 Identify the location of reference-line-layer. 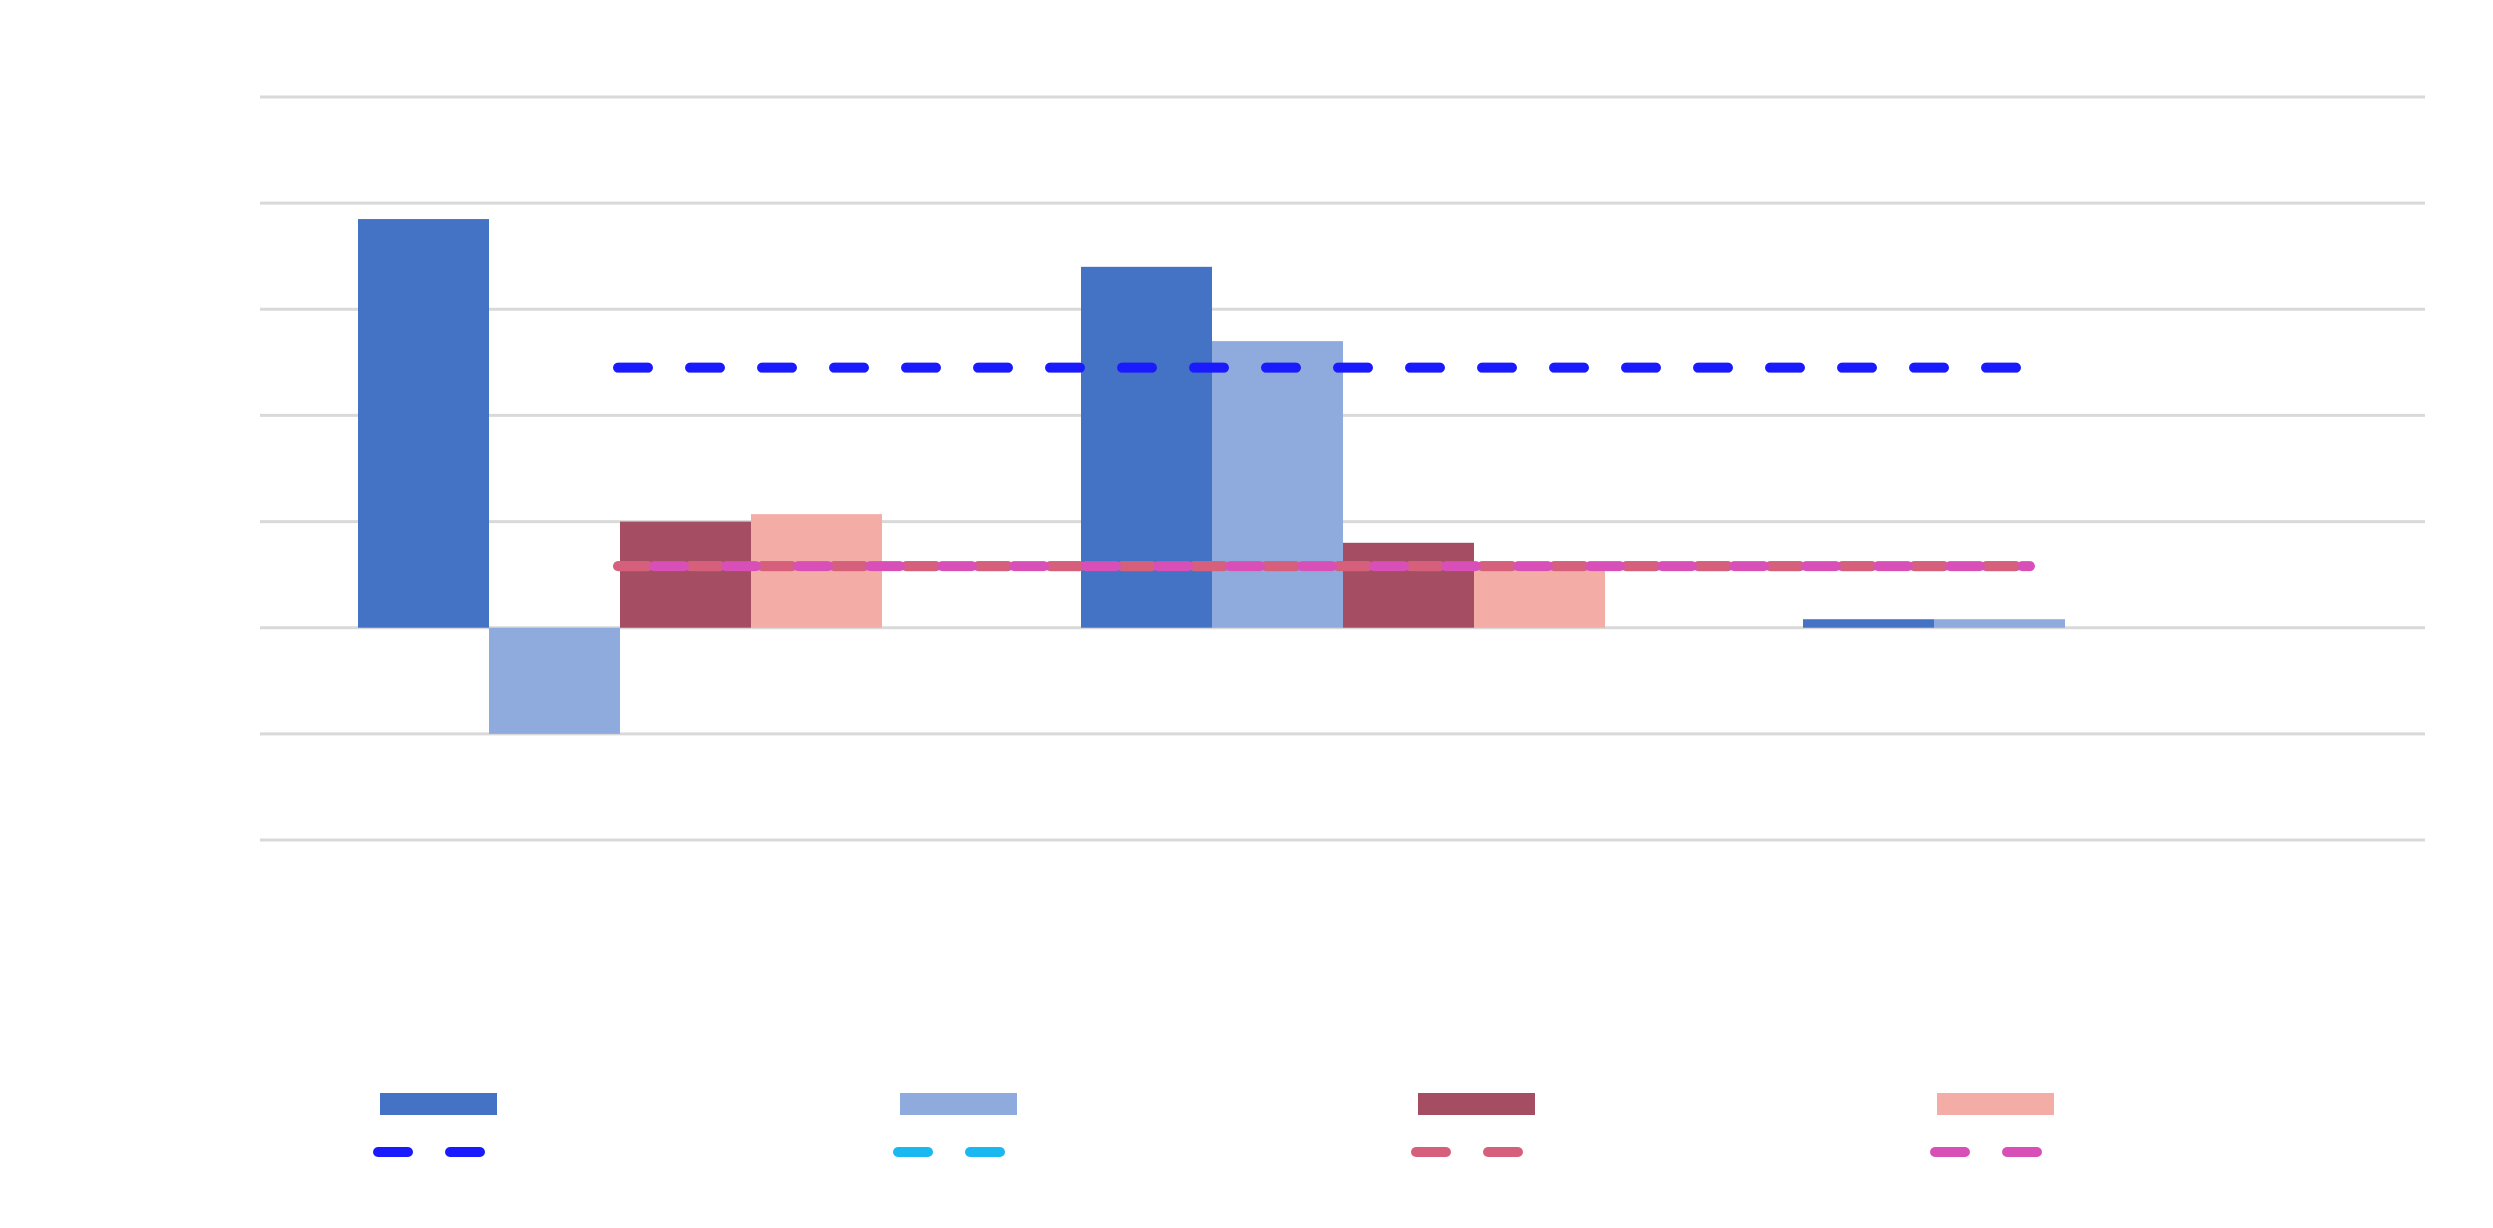
(1324, 467).